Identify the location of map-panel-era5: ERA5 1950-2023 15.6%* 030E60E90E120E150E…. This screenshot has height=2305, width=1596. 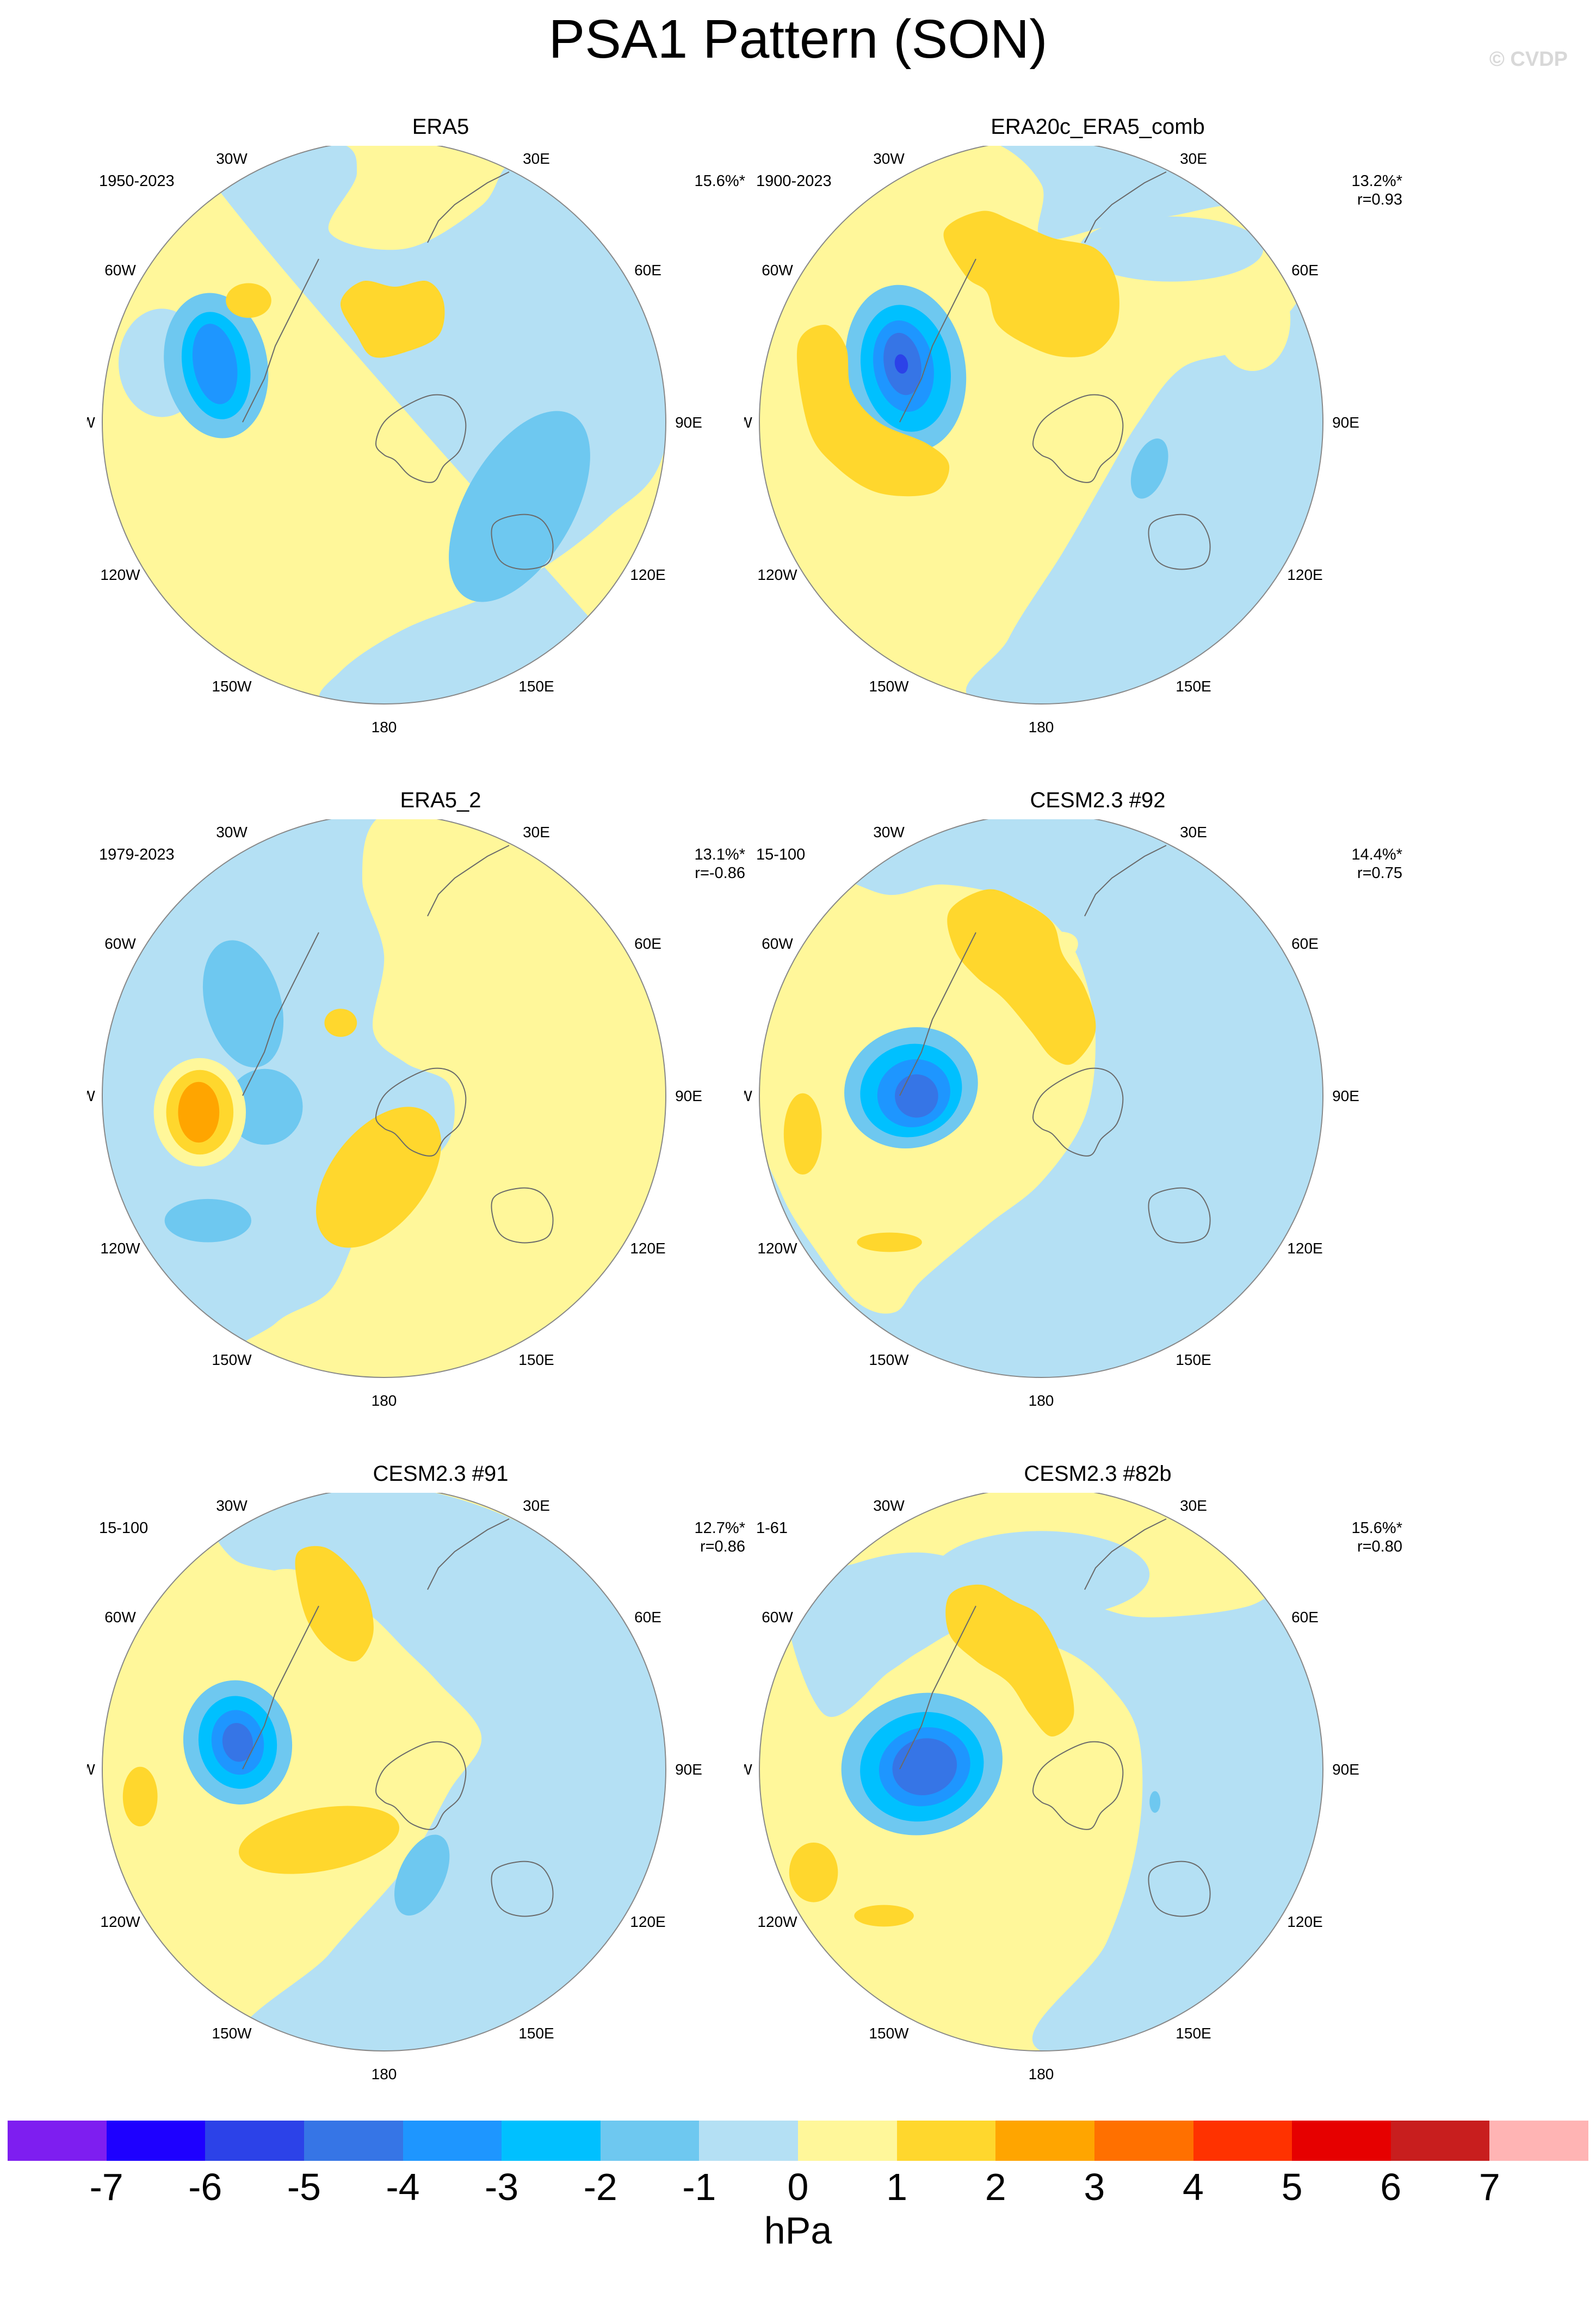
(440, 450).